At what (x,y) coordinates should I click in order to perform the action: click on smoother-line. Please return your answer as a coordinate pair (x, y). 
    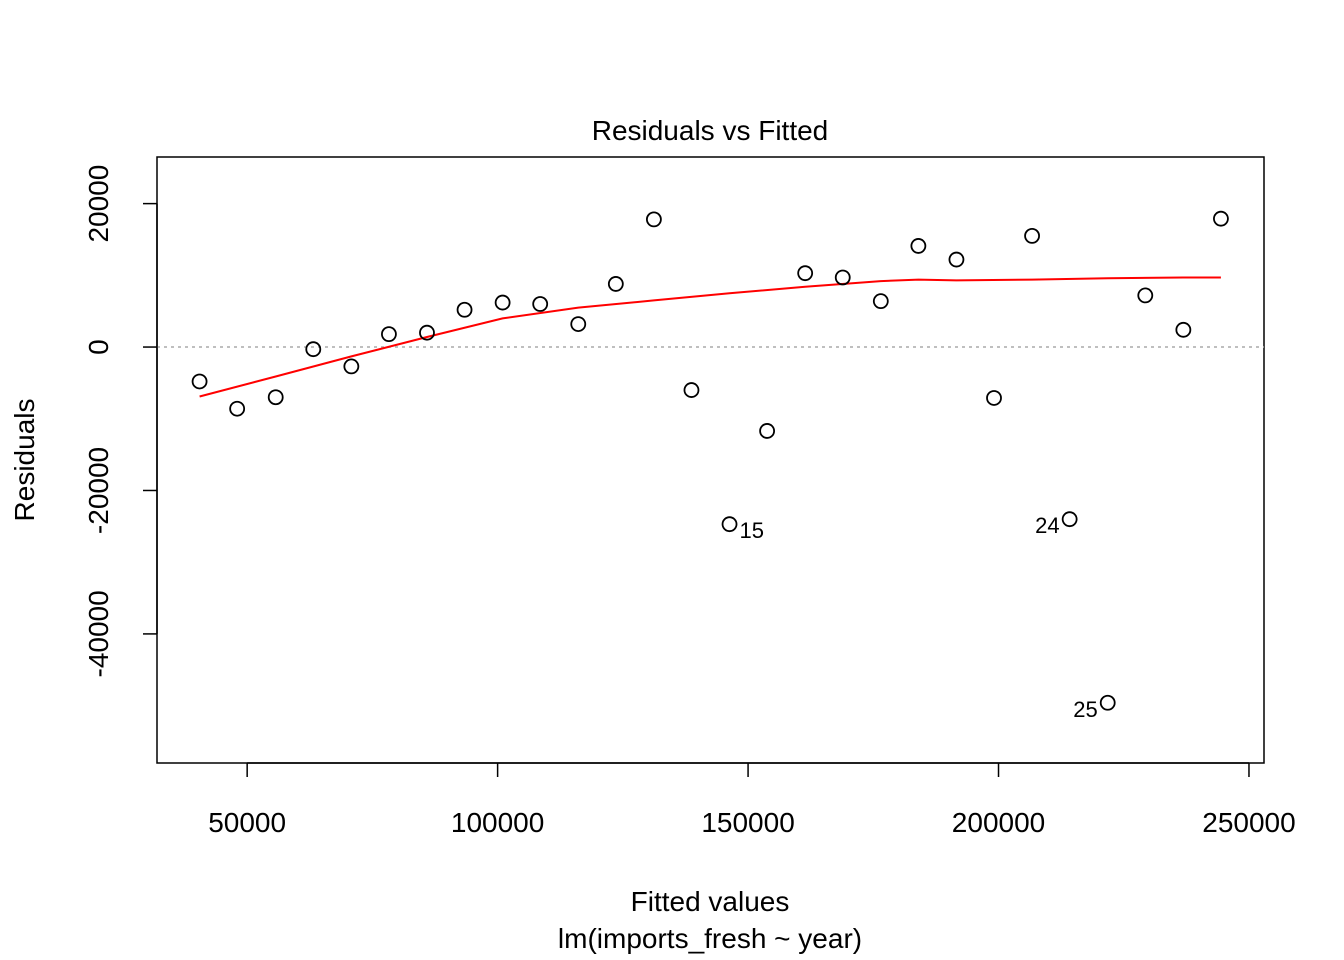
    Looking at the image, I should click on (710, 337).